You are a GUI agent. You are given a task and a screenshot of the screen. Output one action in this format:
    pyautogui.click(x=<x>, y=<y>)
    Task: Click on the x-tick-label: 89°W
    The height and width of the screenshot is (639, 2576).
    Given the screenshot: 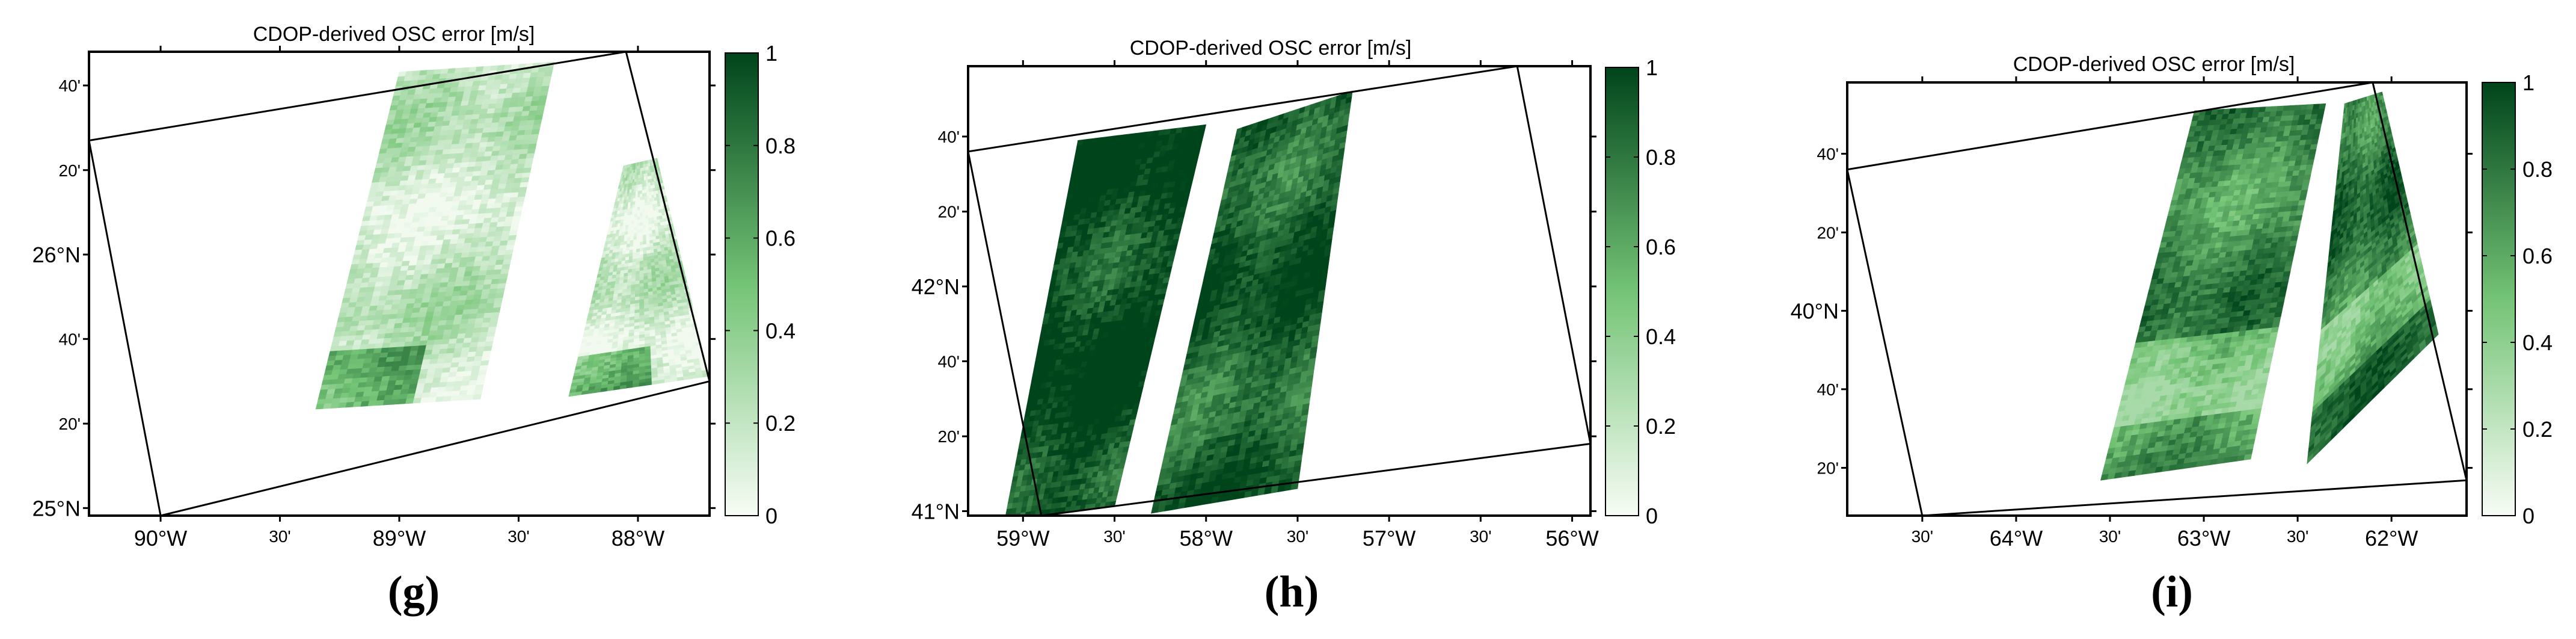 What is the action you would take?
    pyautogui.click(x=399, y=538)
    